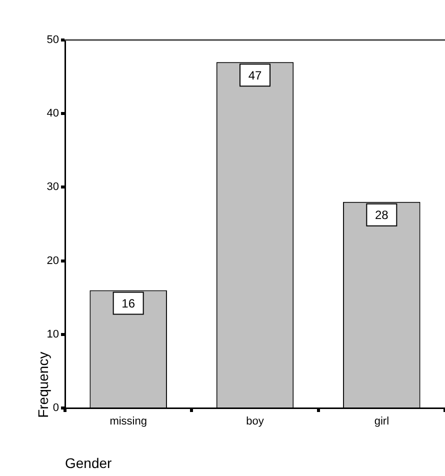 The image size is (445, 476). What do you see at coordinates (43, 385) in the screenshot?
I see `y-axis-title: Frequency` at bounding box center [43, 385].